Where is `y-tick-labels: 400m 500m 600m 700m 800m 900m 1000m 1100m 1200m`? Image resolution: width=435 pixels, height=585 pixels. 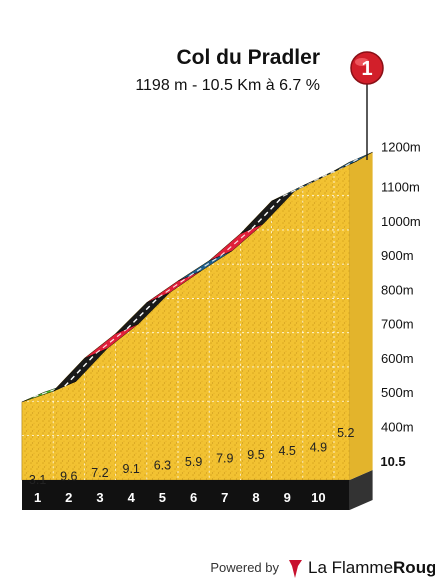 y-tick-labels: 400m 500m 600m 700m 800m 900m 1000m 1100m 1200m is located at coordinates (401, 286).